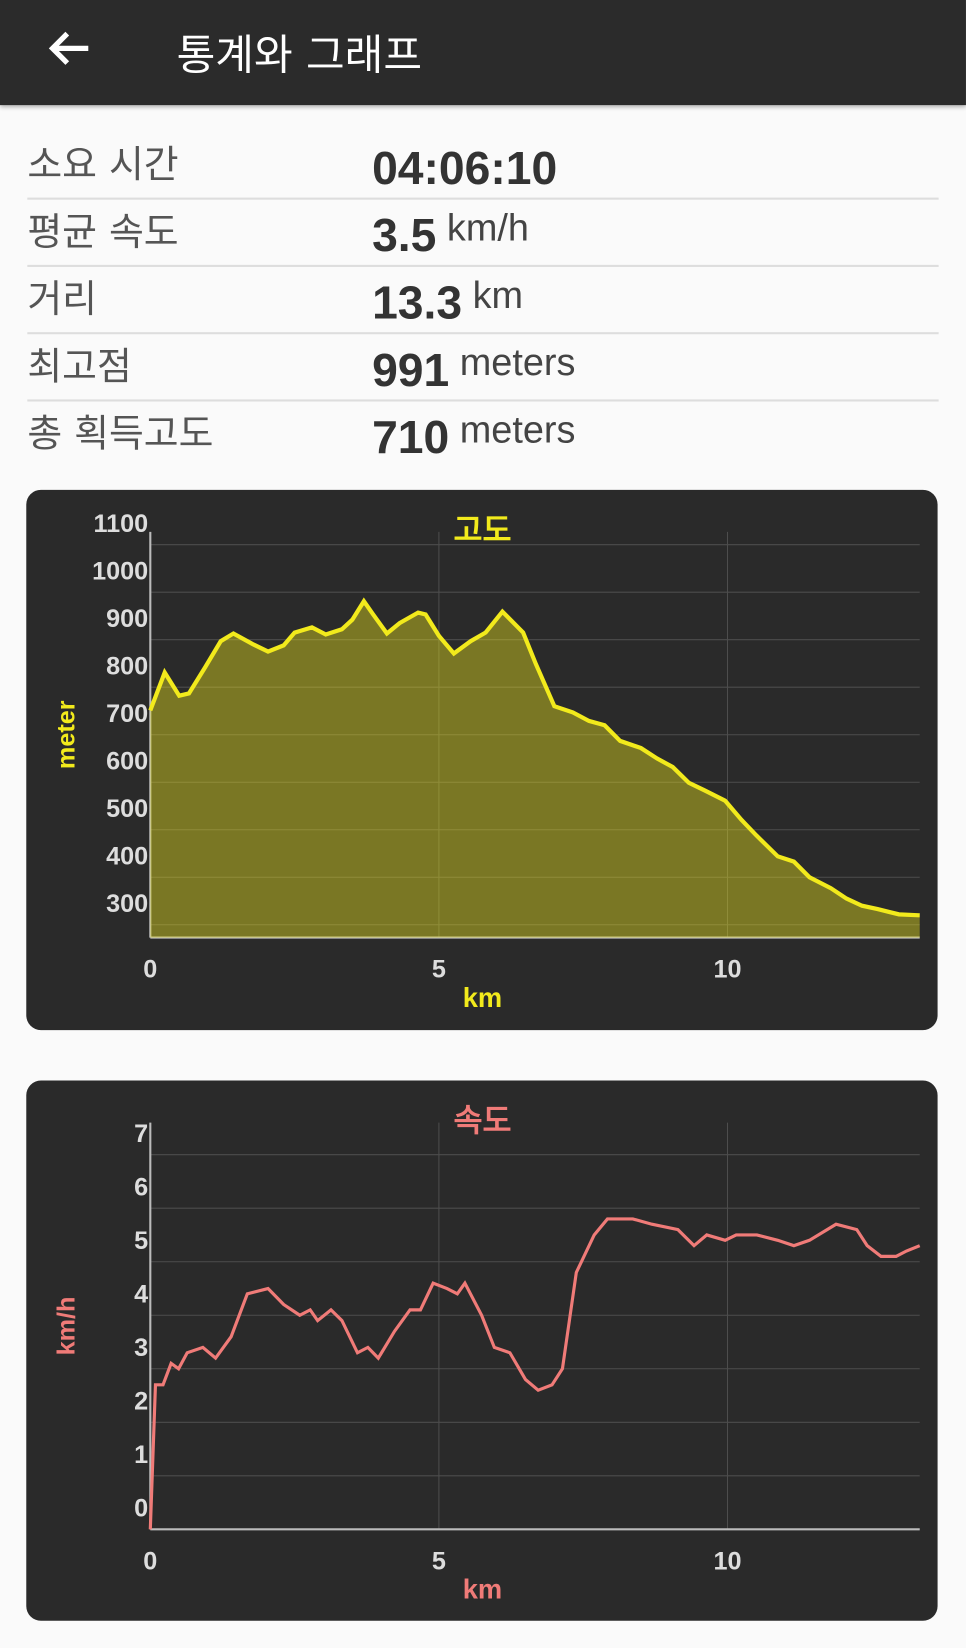 The image size is (966, 1648). What do you see at coordinates (127, 762) in the screenshot?
I see `y-tick-label: 600` at bounding box center [127, 762].